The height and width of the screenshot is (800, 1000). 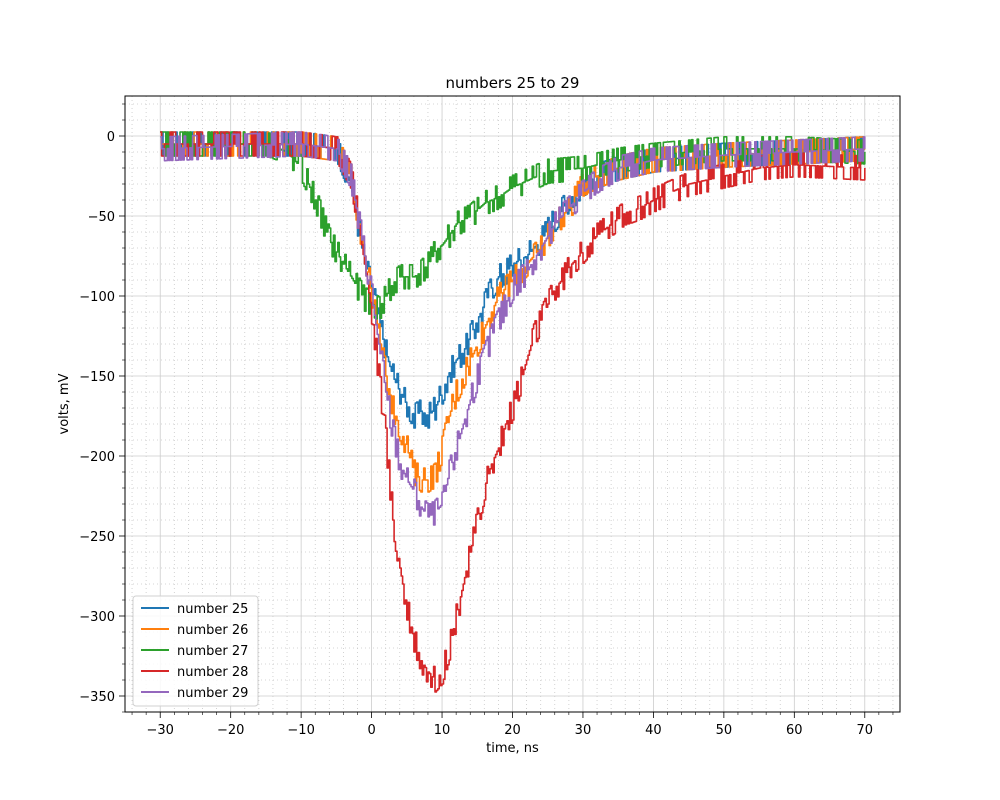 I want to click on x-tick-label: −20, so click(x=230, y=730).